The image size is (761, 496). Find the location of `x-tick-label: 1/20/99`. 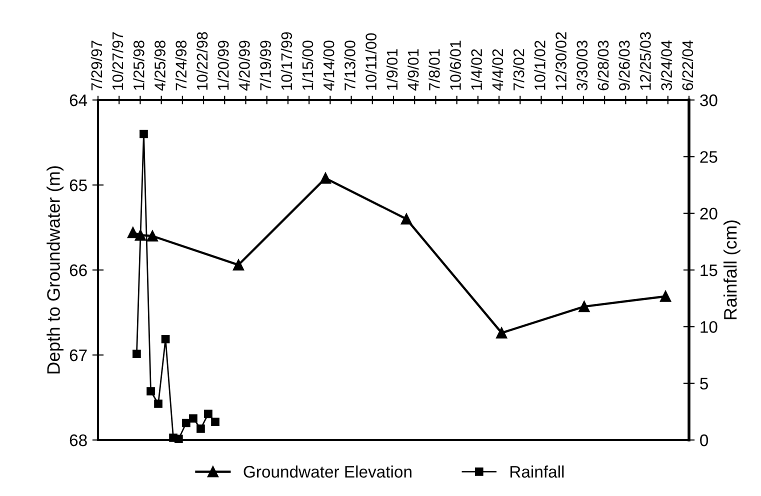

x-tick-label: 1/20/99 is located at coordinates (223, 65).